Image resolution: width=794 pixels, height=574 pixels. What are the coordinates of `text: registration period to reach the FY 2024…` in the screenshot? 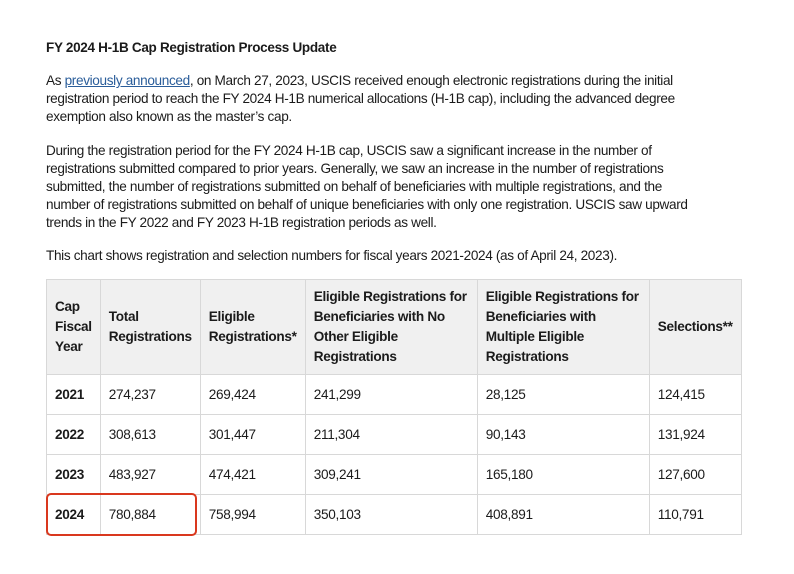 It's located at (360, 98).